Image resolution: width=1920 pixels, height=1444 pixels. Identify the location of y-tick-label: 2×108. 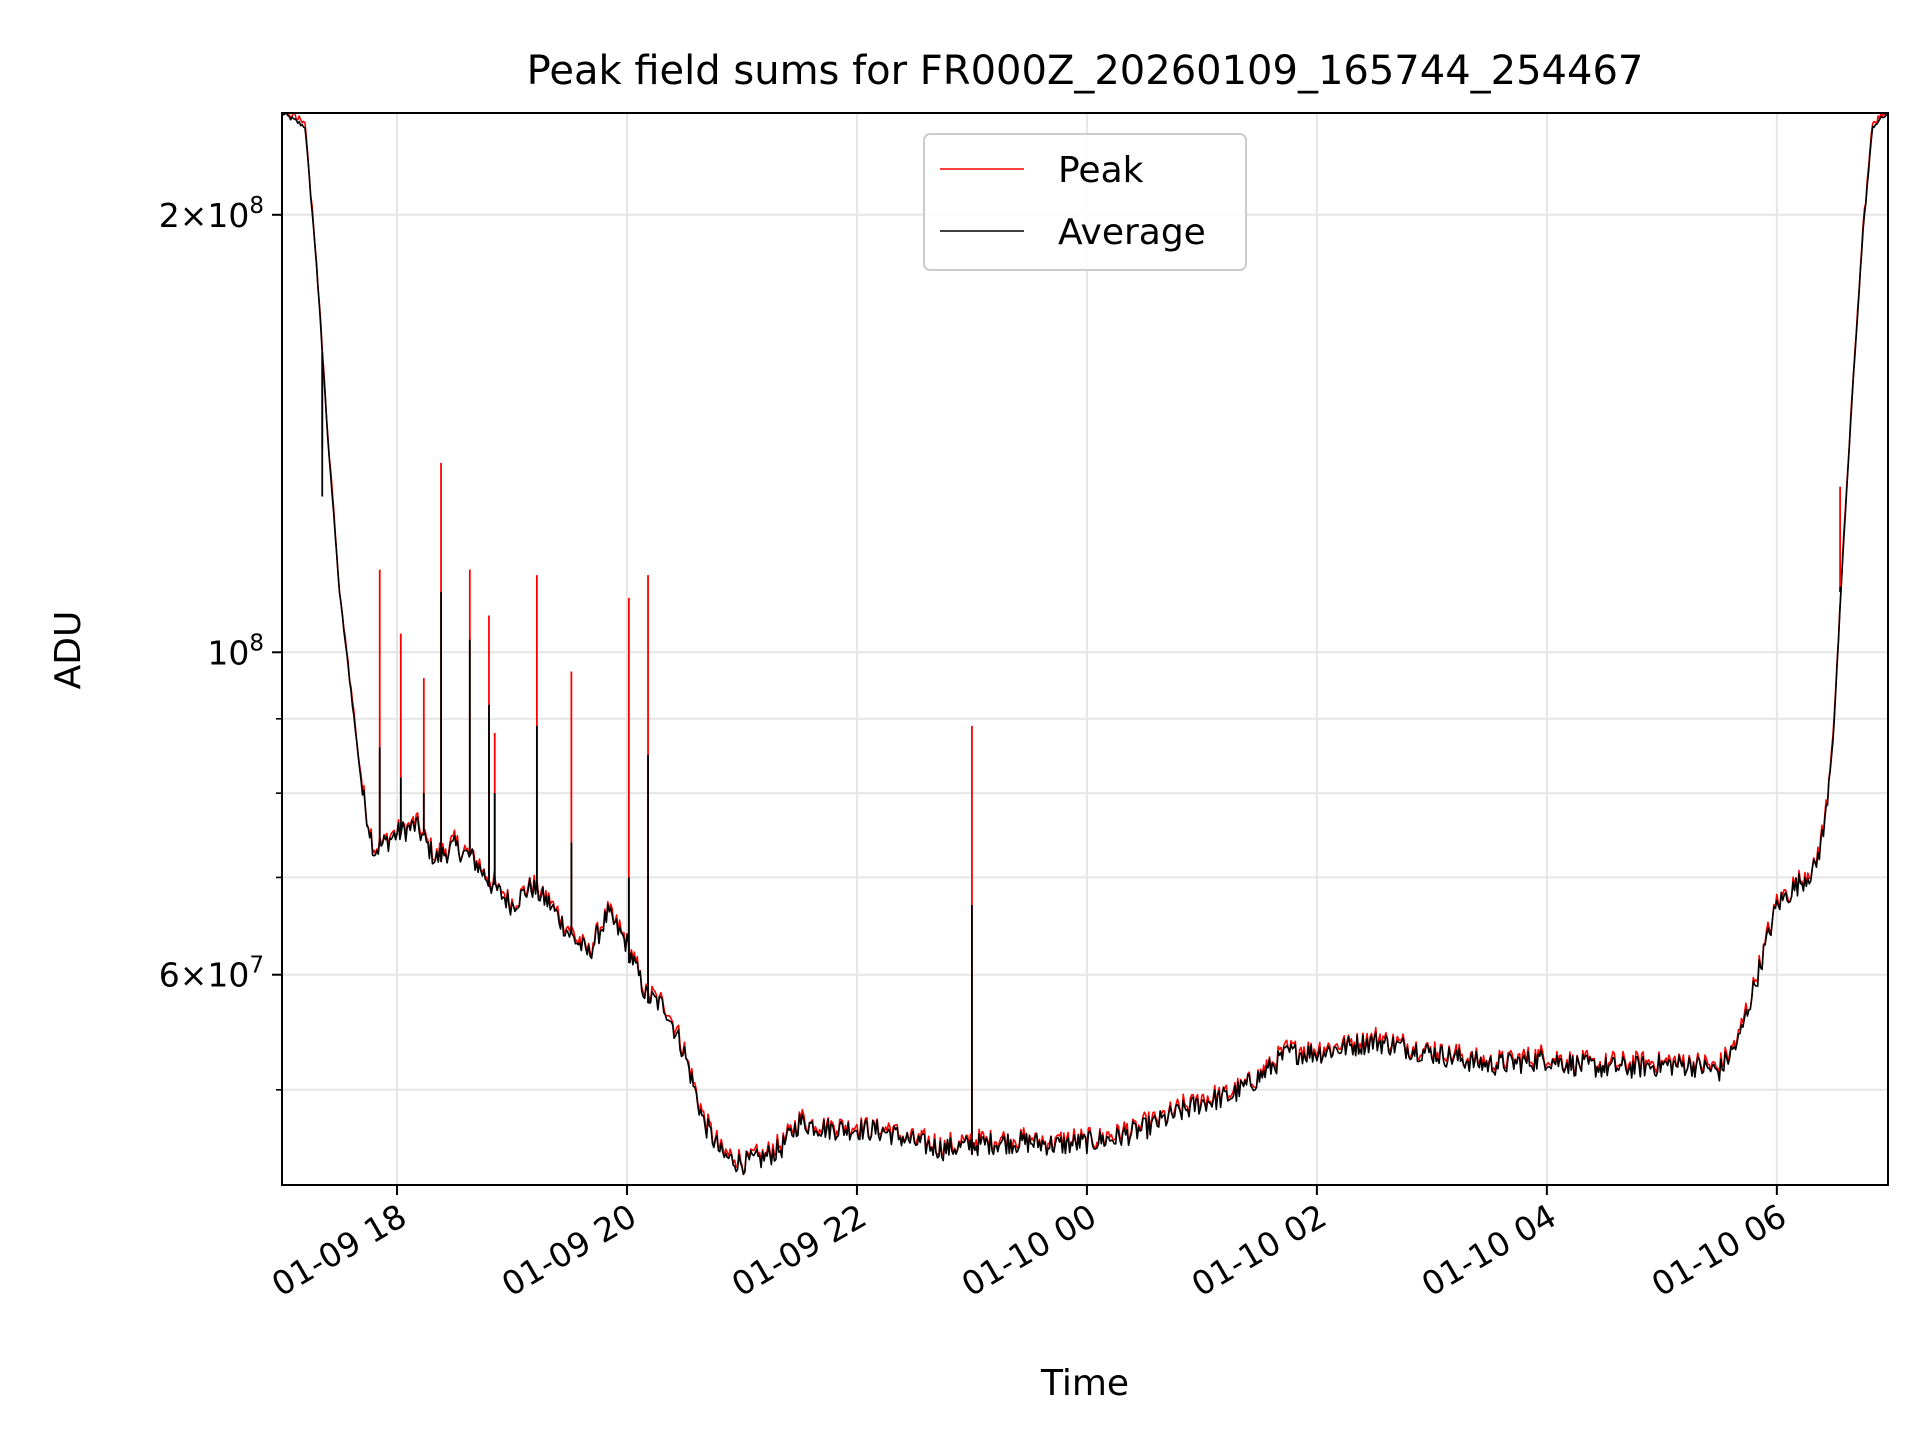
(211, 214).